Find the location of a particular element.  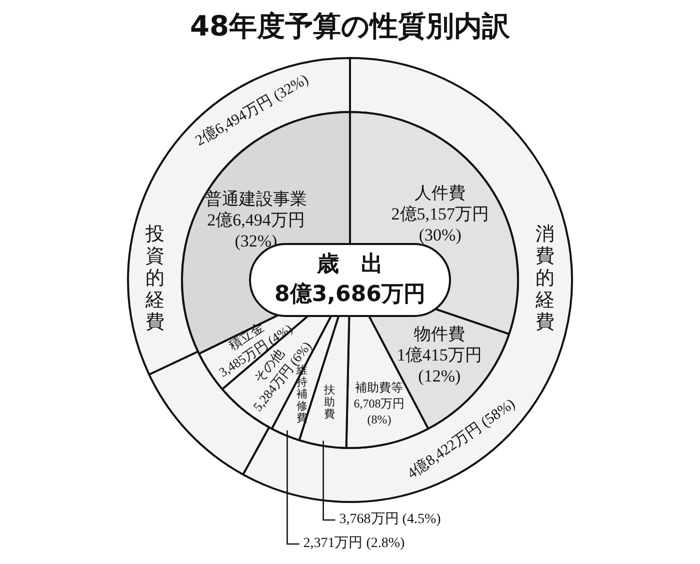

slice-label: 投資的経費 is located at coordinates (154, 279).